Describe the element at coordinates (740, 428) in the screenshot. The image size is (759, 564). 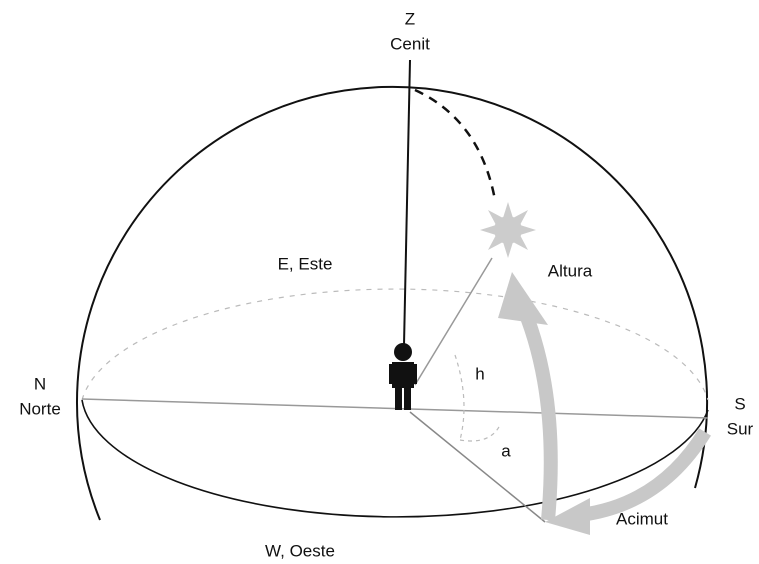
I see `south-name: Sur` at that location.